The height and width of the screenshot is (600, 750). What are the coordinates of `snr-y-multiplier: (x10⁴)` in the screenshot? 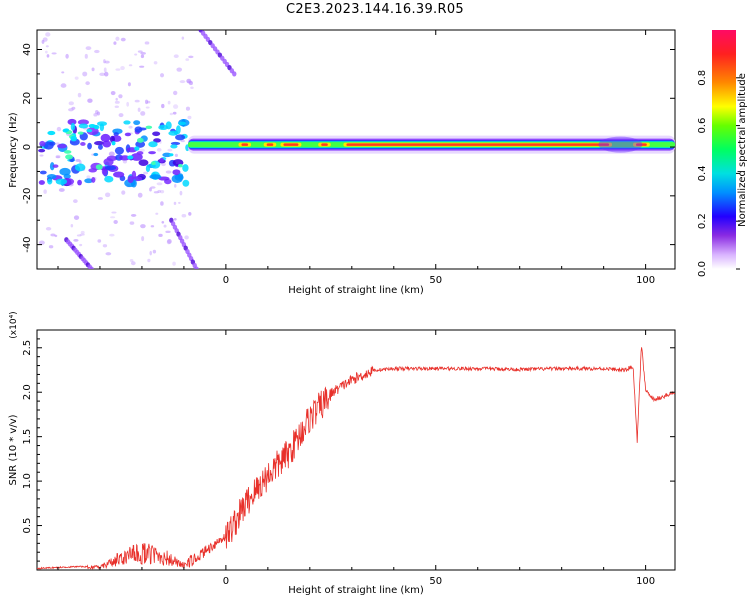 It's located at (14, 324).